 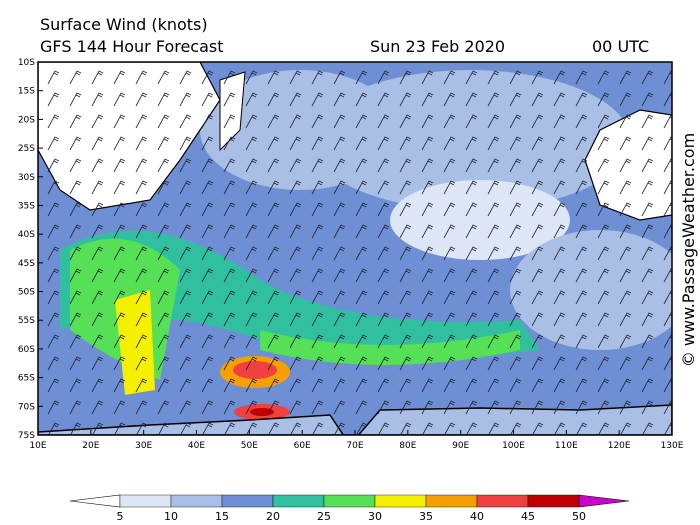 What do you see at coordinates (26, 436) in the screenshot?
I see `latitude-label: 75S` at bounding box center [26, 436].